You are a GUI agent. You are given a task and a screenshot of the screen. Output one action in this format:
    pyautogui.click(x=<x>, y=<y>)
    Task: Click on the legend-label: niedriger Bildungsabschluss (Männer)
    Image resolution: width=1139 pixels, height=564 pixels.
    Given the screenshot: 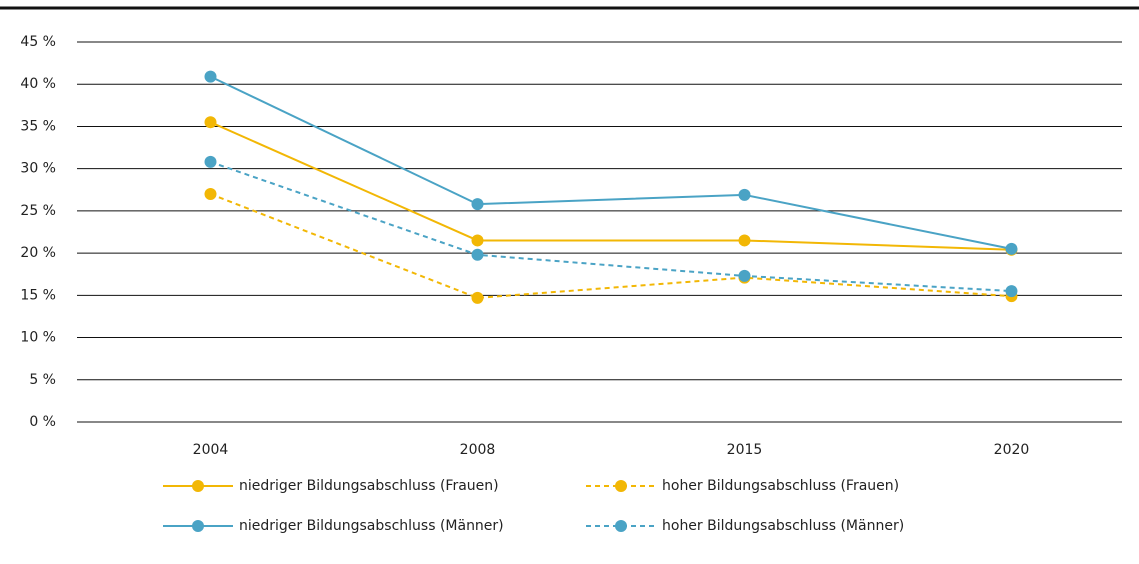 What is the action you would take?
    pyautogui.click(x=371, y=526)
    